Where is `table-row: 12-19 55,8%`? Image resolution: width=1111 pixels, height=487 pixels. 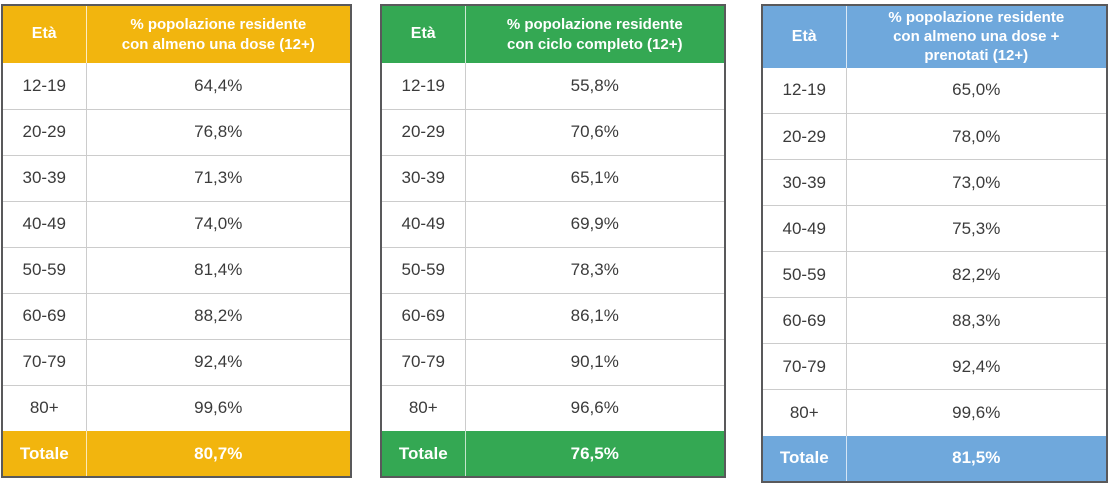 table-row: 12-19 55,8% is located at coordinates (553, 86).